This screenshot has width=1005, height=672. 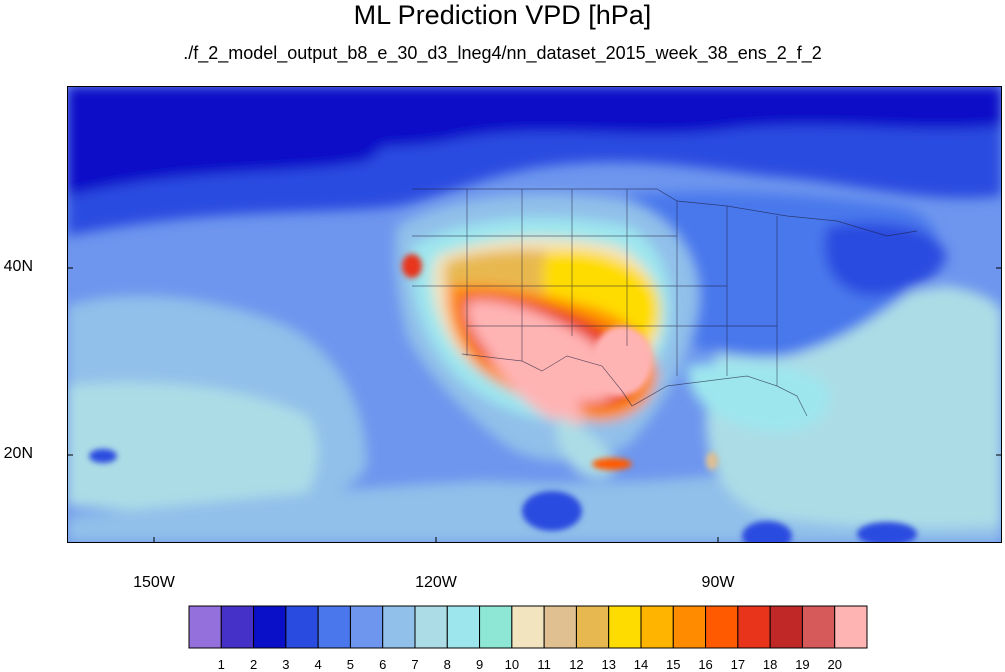 I want to click on legend-label: 9, so click(x=479, y=664).